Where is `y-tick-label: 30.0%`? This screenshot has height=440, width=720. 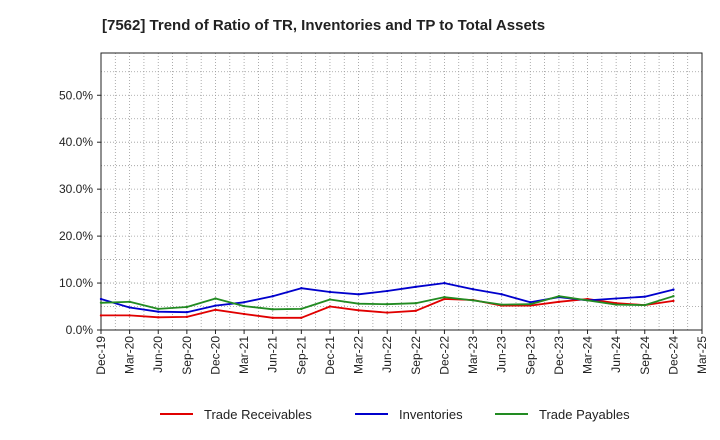
y-tick-label: 30.0% is located at coordinates (76, 189).